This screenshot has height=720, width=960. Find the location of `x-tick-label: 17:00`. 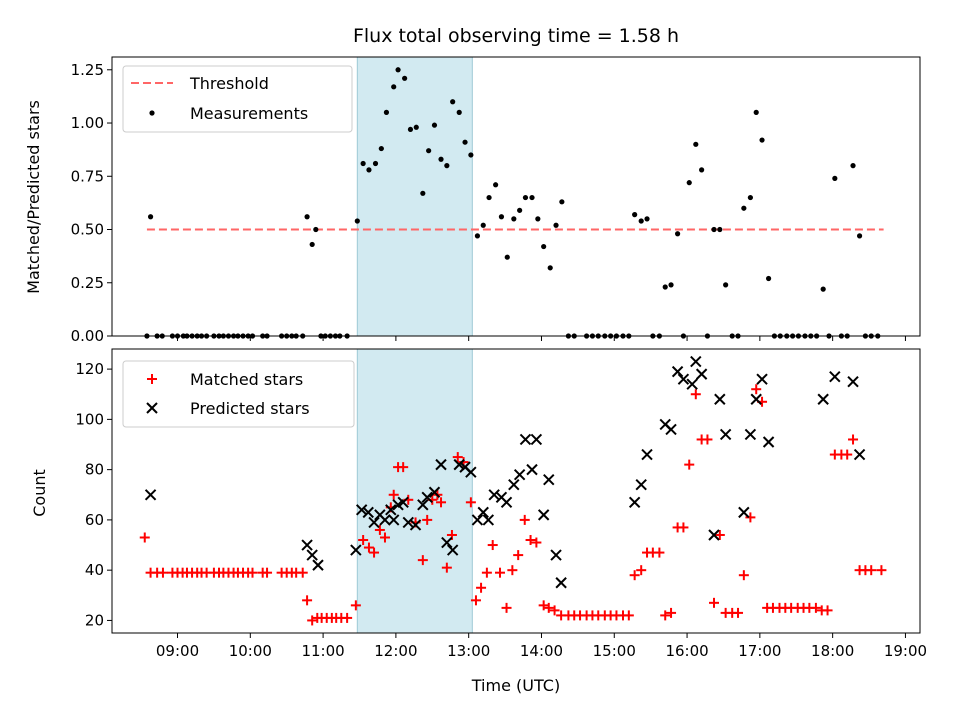

x-tick-label: 17:00 is located at coordinates (759, 651).